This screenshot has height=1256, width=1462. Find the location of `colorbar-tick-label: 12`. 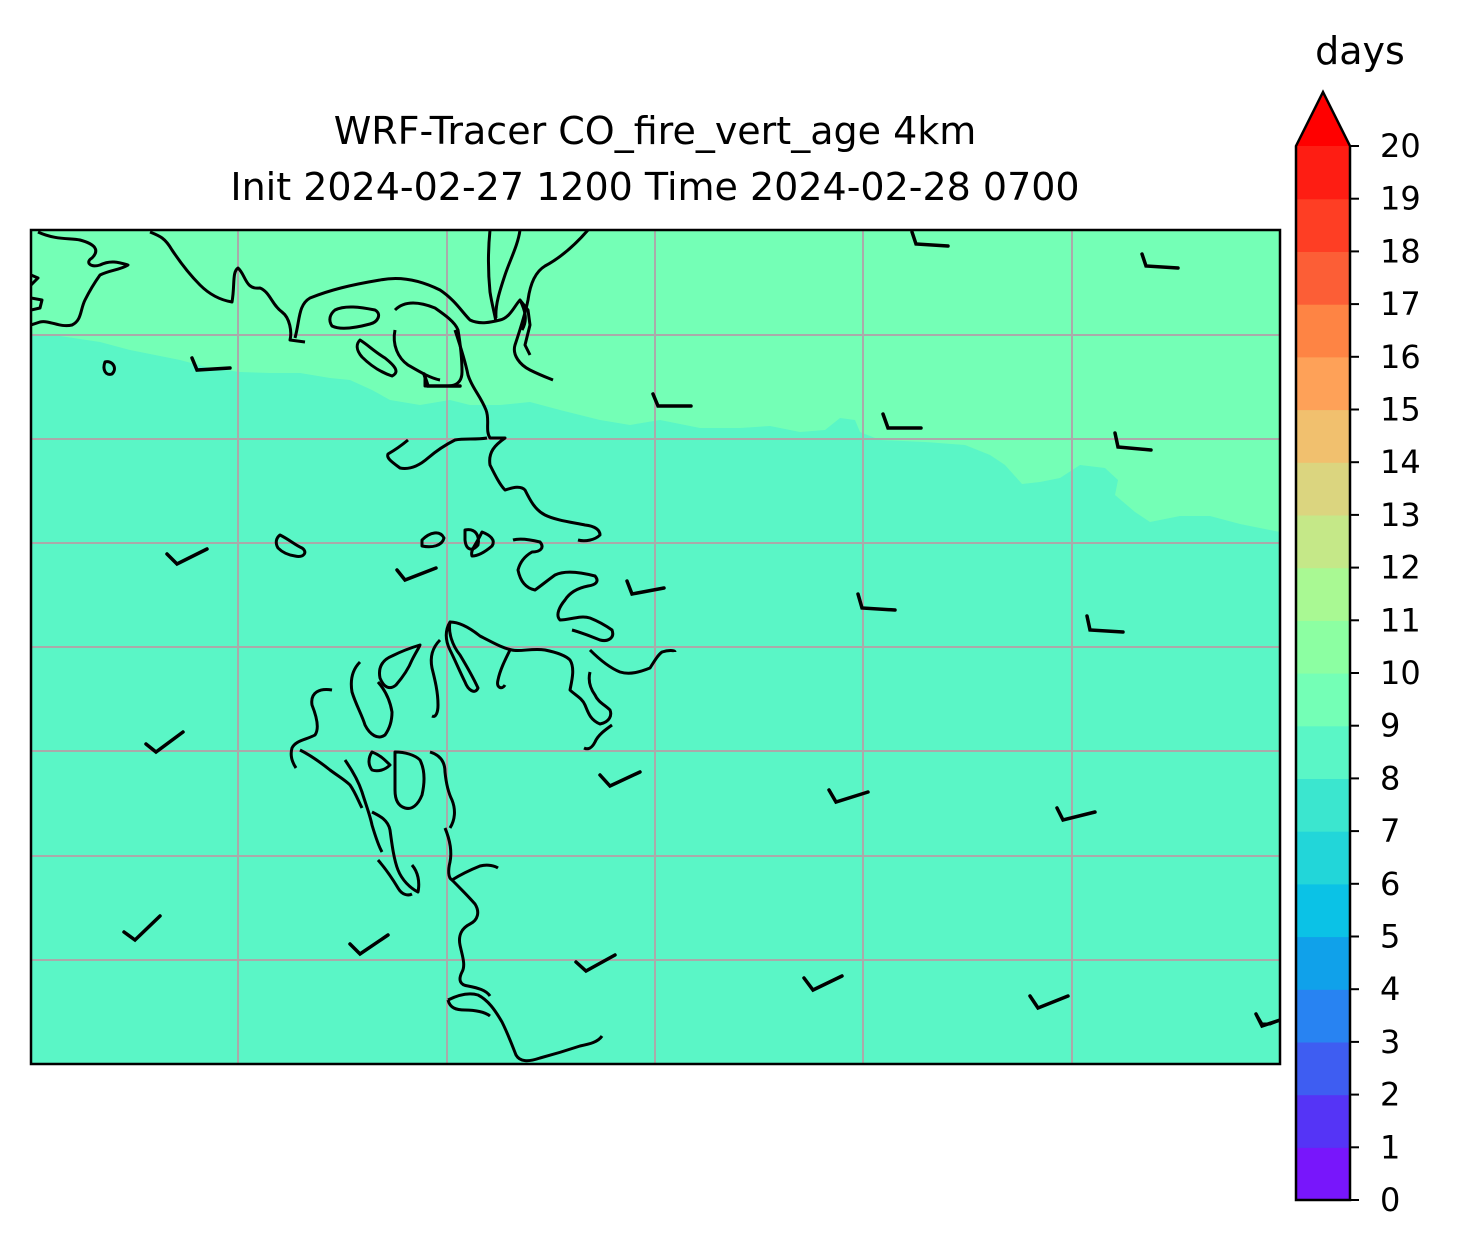

colorbar-tick-label: 12 is located at coordinates (1400, 568).